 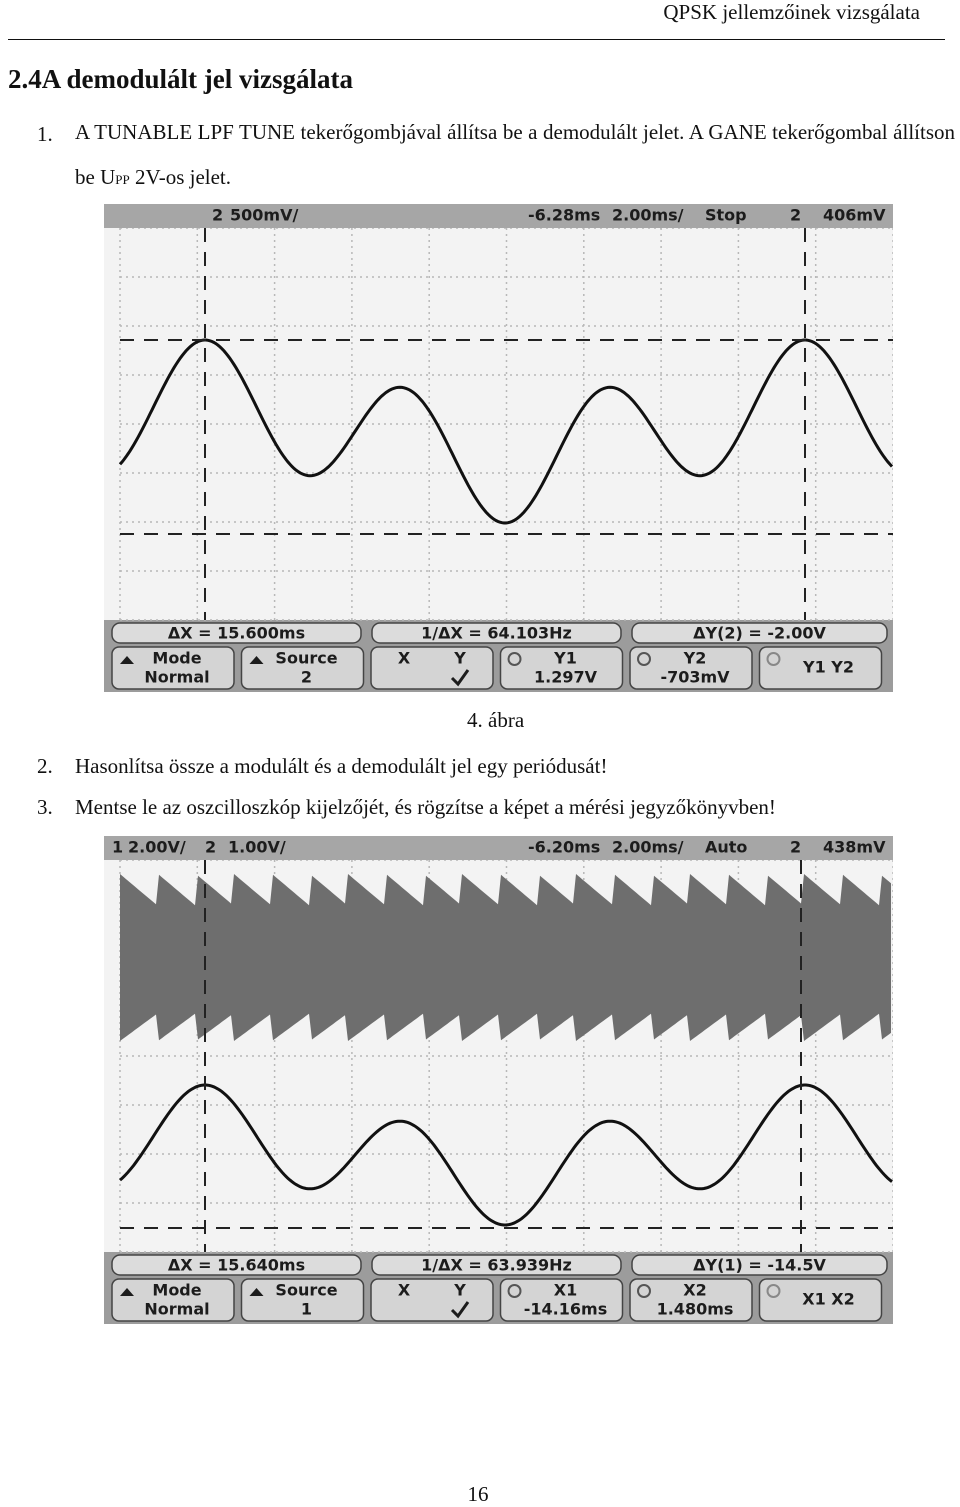 I want to click on status-text: Stop, so click(x=726, y=215).